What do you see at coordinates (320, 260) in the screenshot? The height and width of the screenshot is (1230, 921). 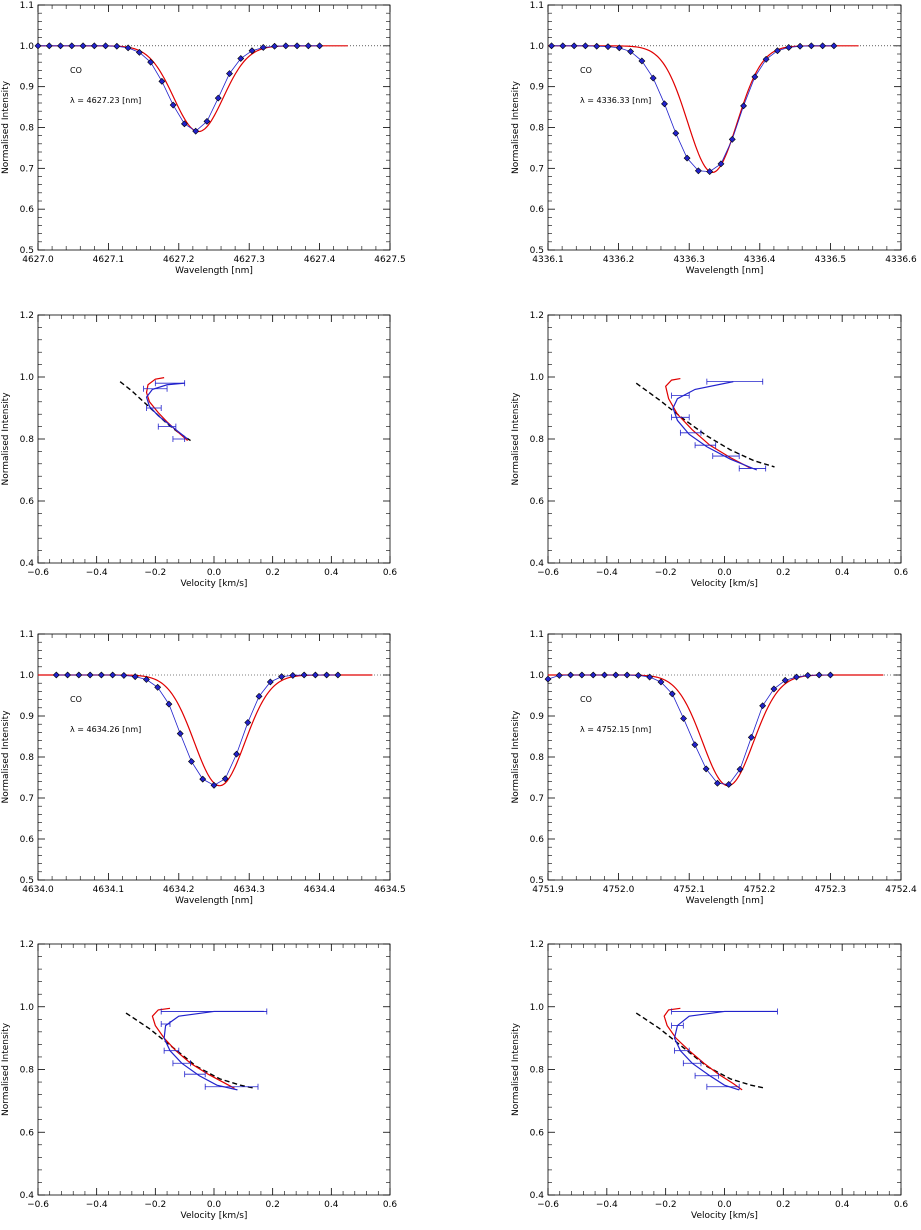 I see `x-tick-label: 4627.4` at bounding box center [320, 260].